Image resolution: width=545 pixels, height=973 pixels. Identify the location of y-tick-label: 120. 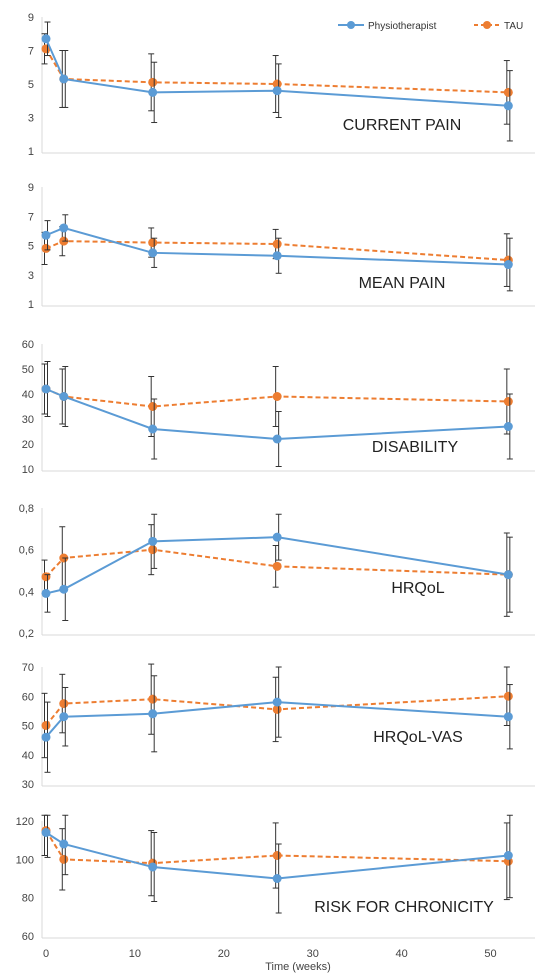
(25, 822).